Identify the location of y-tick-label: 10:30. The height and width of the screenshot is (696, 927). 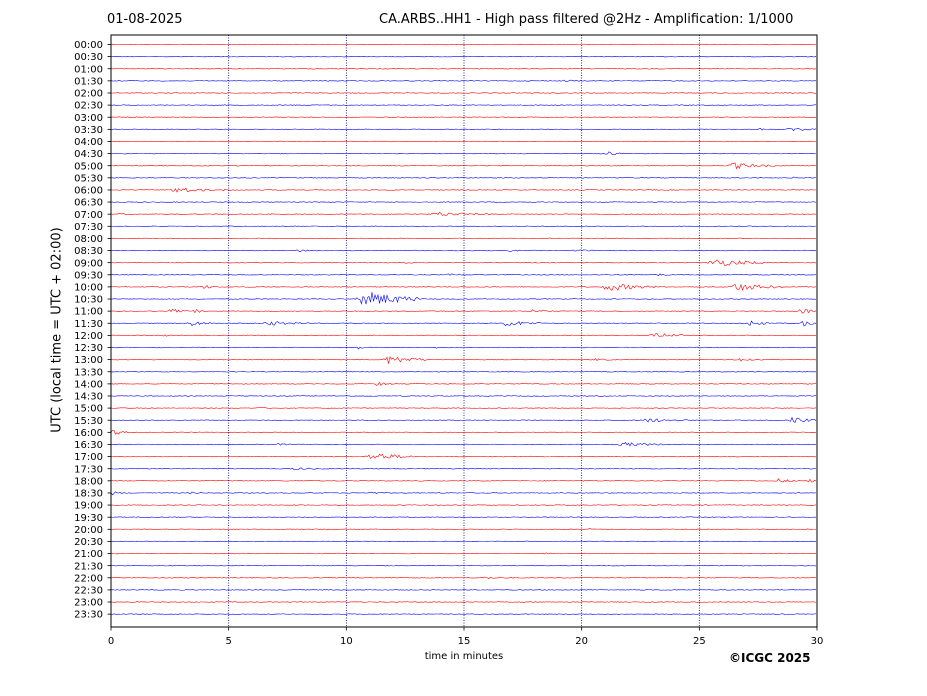
(88, 300).